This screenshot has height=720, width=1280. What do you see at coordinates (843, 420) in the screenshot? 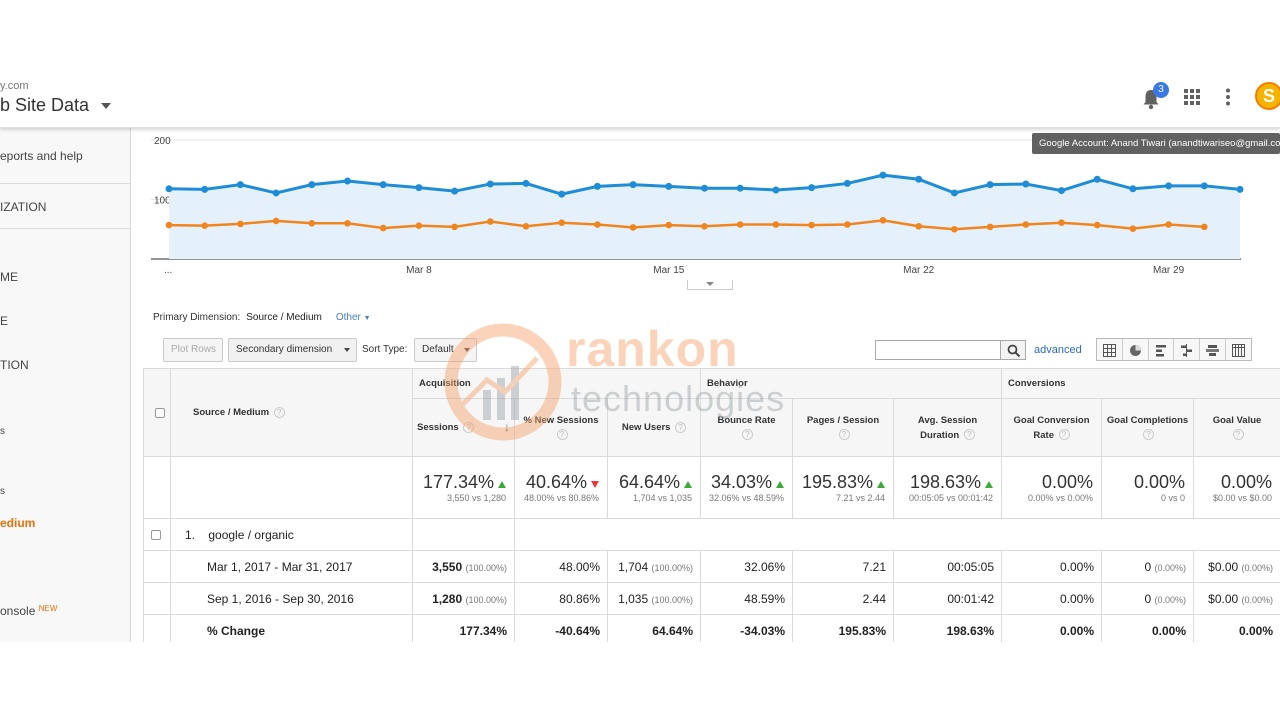
I see `col-pages-session-label: Pages / Session` at bounding box center [843, 420].